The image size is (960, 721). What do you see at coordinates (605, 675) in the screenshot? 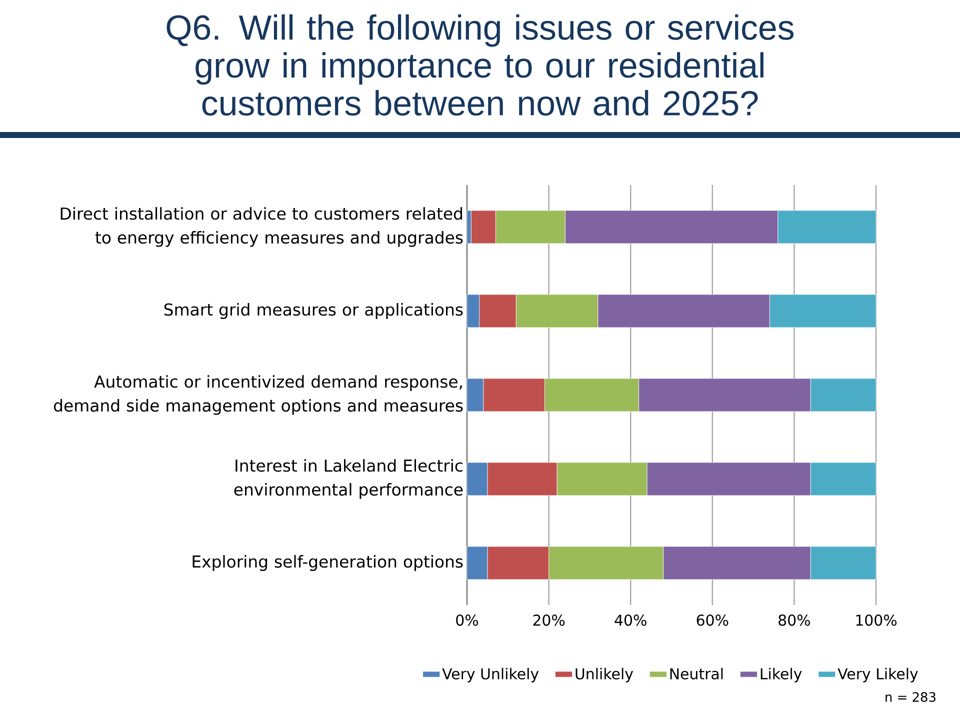
I see `legend-label: Unlikely` at bounding box center [605, 675].